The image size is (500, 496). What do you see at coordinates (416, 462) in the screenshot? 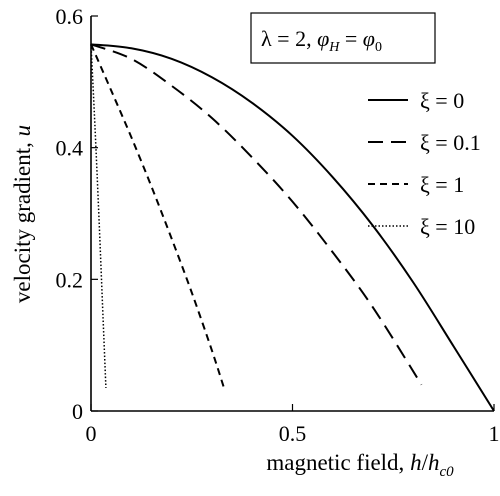
I see `x-axis-label-h: h` at bounding box center [416, 462].